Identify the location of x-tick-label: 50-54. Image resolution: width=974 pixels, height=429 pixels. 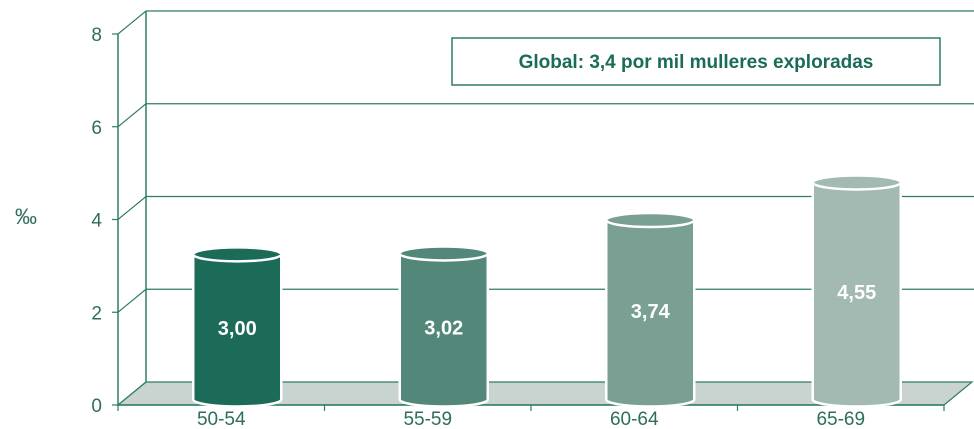
(221, 419).